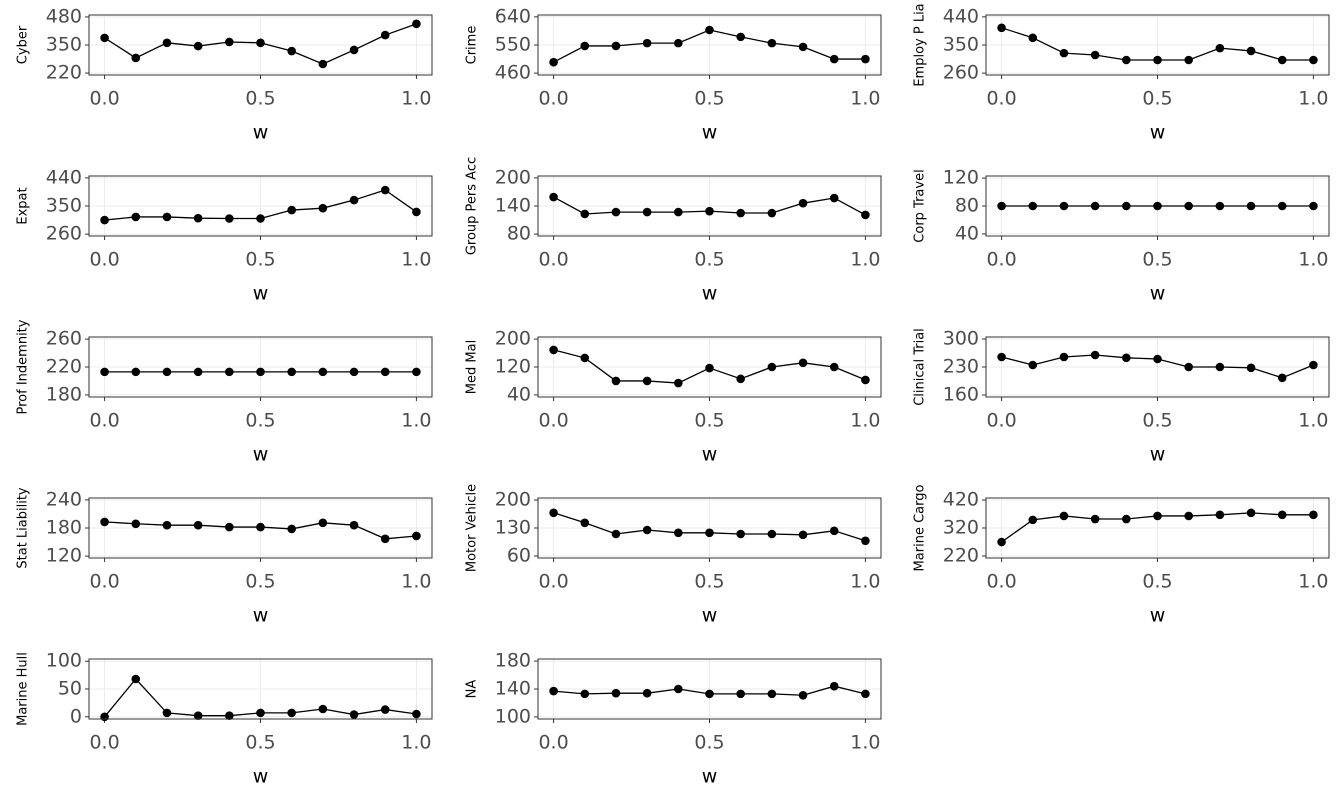  I want to click on panel: 120 180 240 0.0 0.5 1.0 w Stat Liability, so click(224, 557).